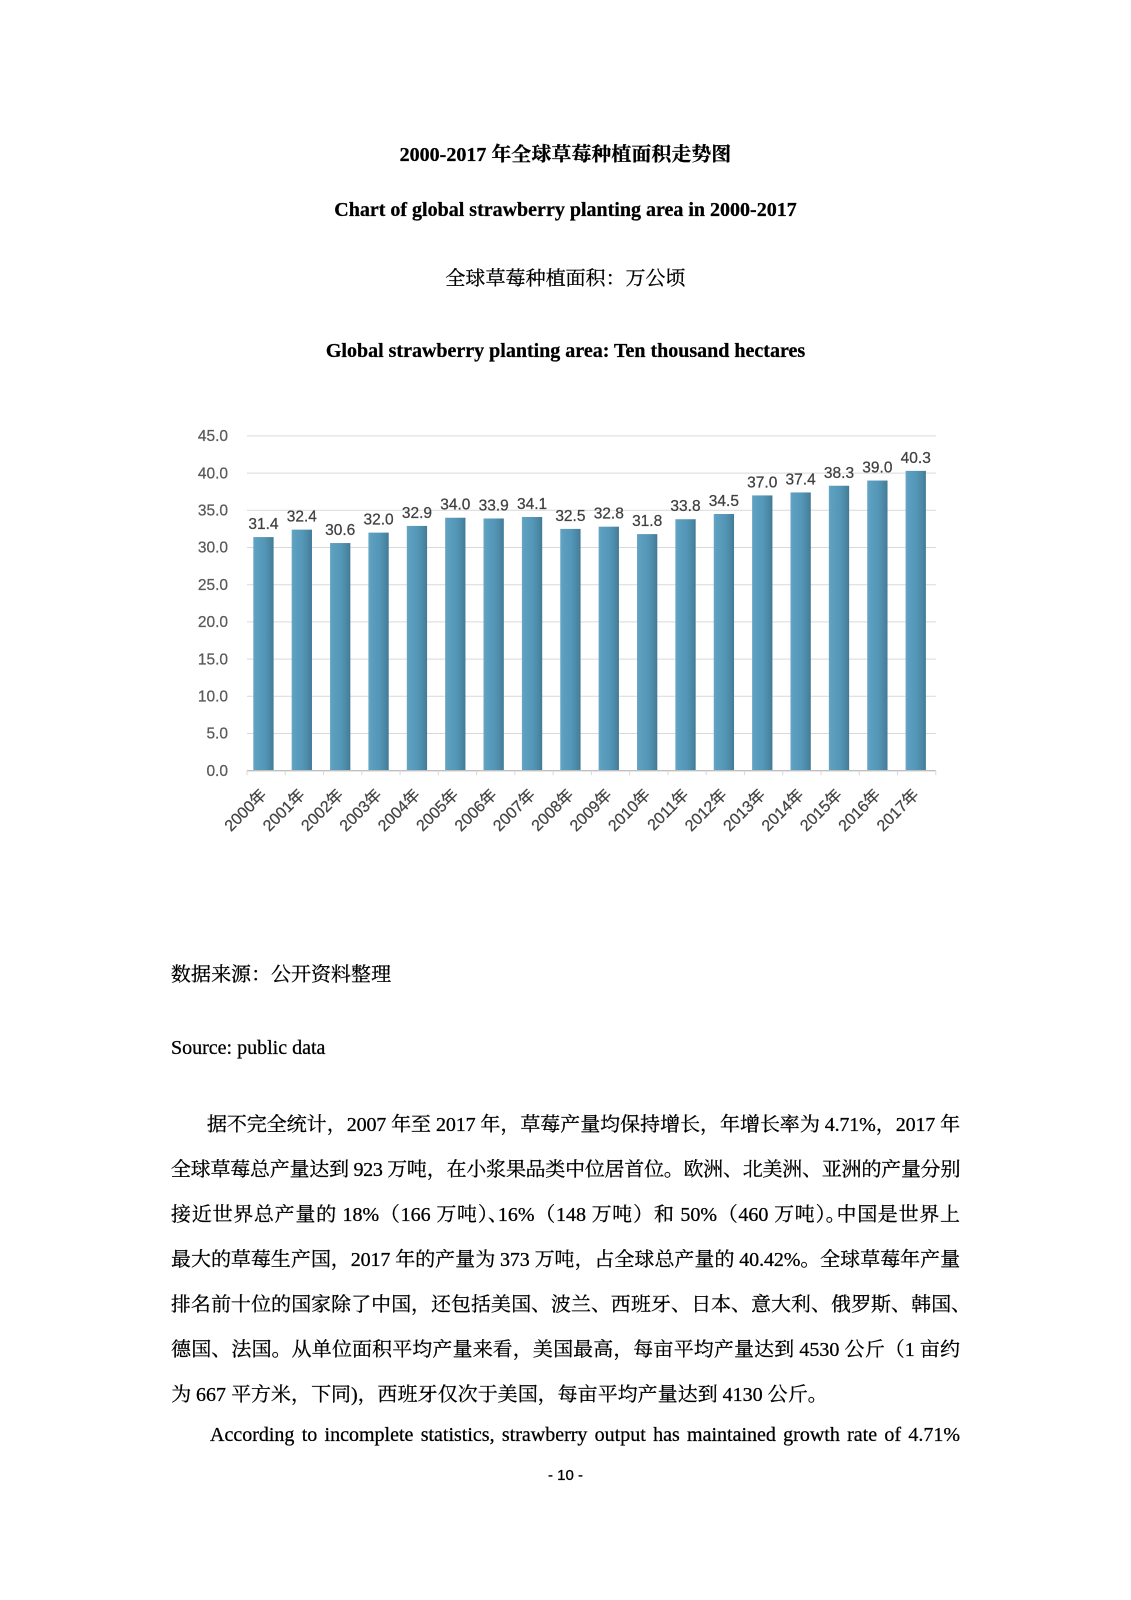 The image size is (1131, 1600). I want to click on svg-text: 40.3, so click(916, 458).